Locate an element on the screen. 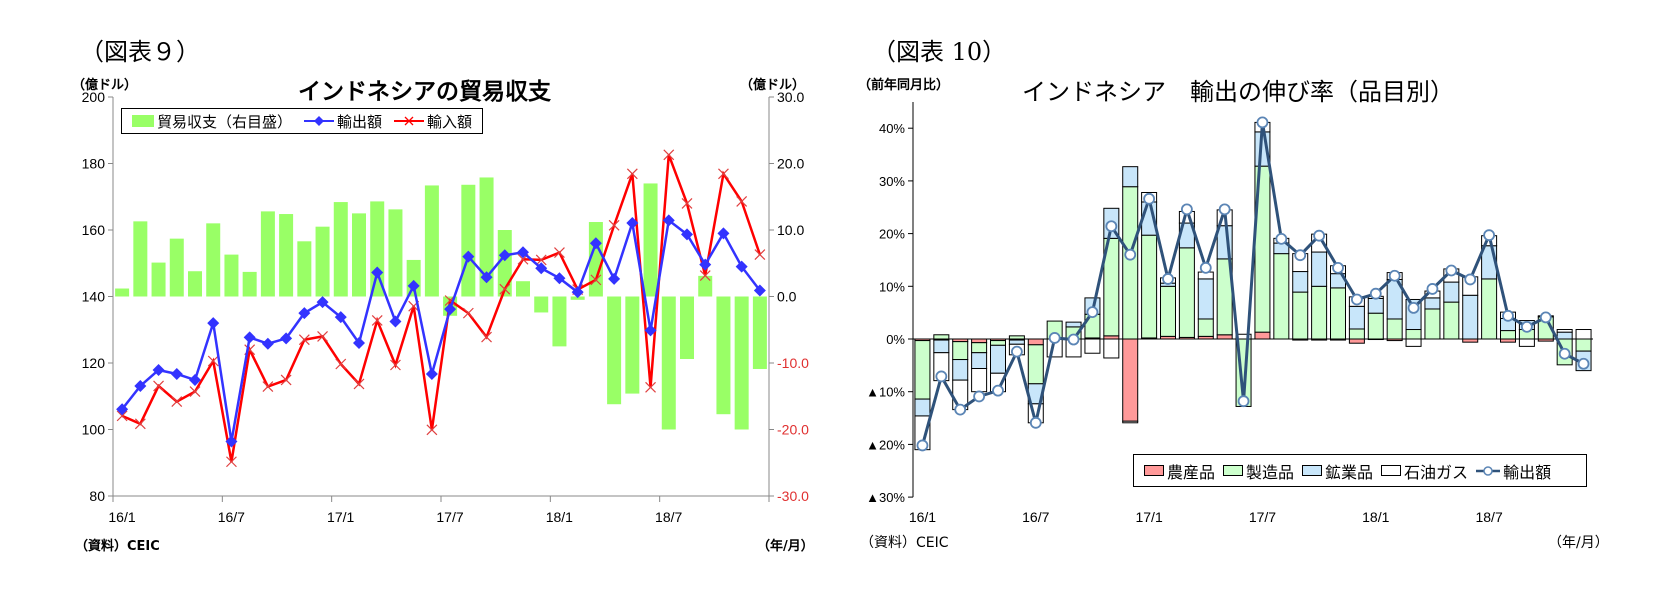 This screenshot has height=614, width=1675. legend-label: 輸出額 is located at coordinates (360, 121).